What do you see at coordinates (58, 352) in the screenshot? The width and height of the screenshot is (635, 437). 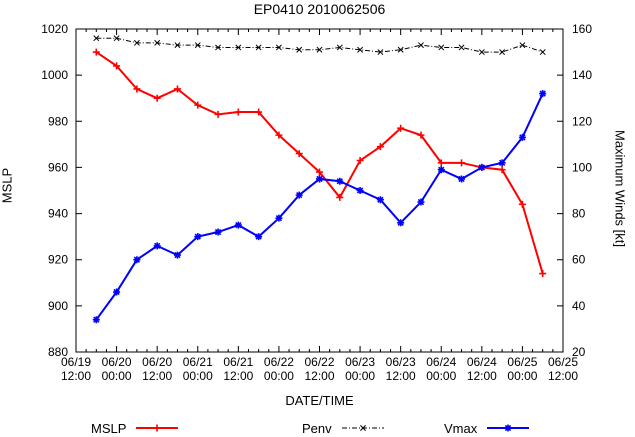 I see `svg-text: 880` at bounding box center [58, 352].